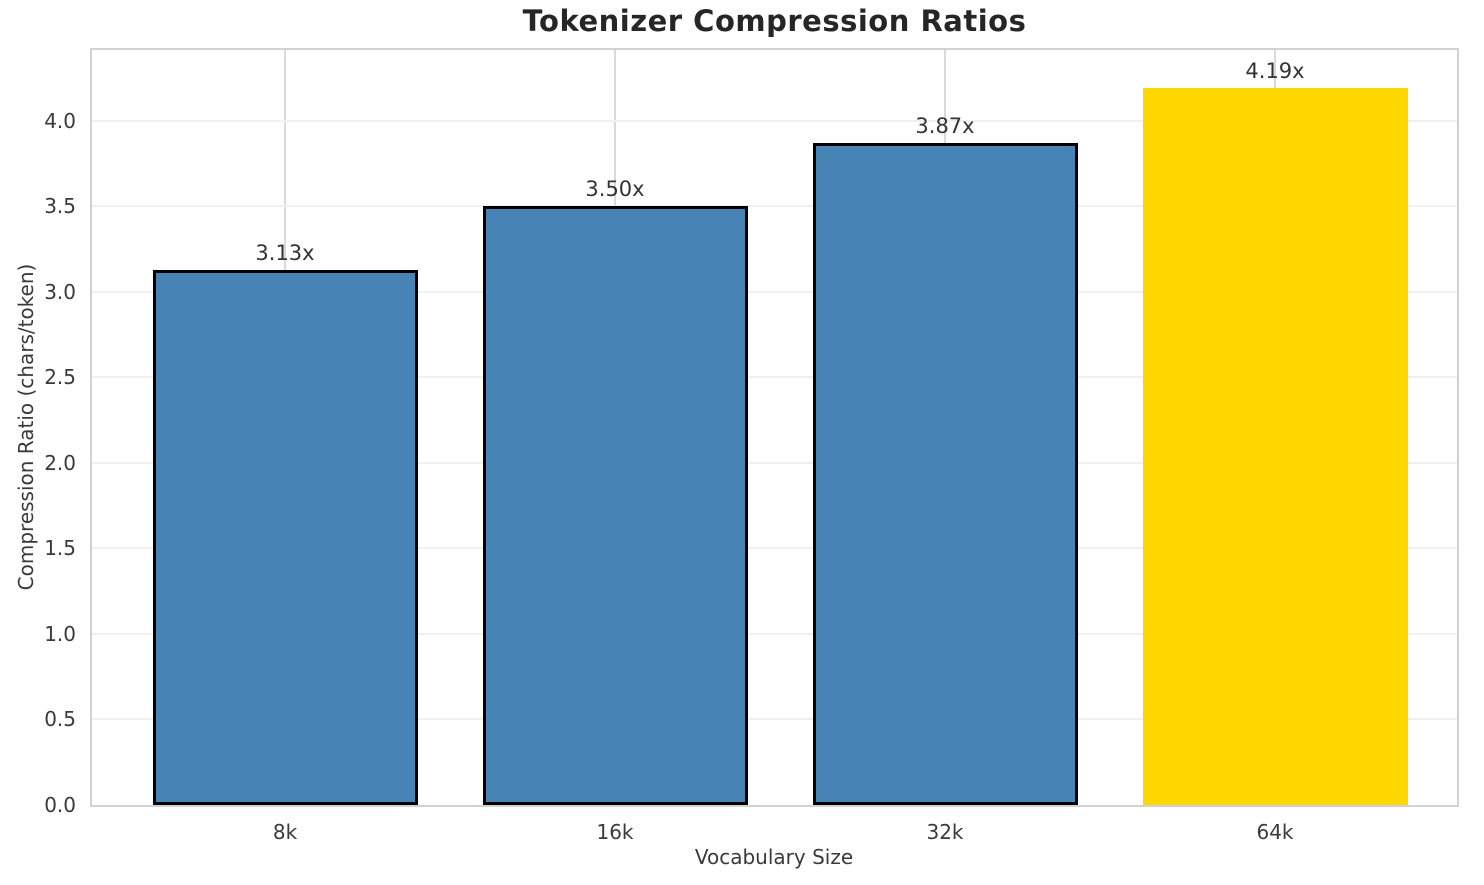  What do you see at coordinates (60, 377) in the screenshot?
I see `y-tick-label: 2.5` at bounding box center [60, 377].